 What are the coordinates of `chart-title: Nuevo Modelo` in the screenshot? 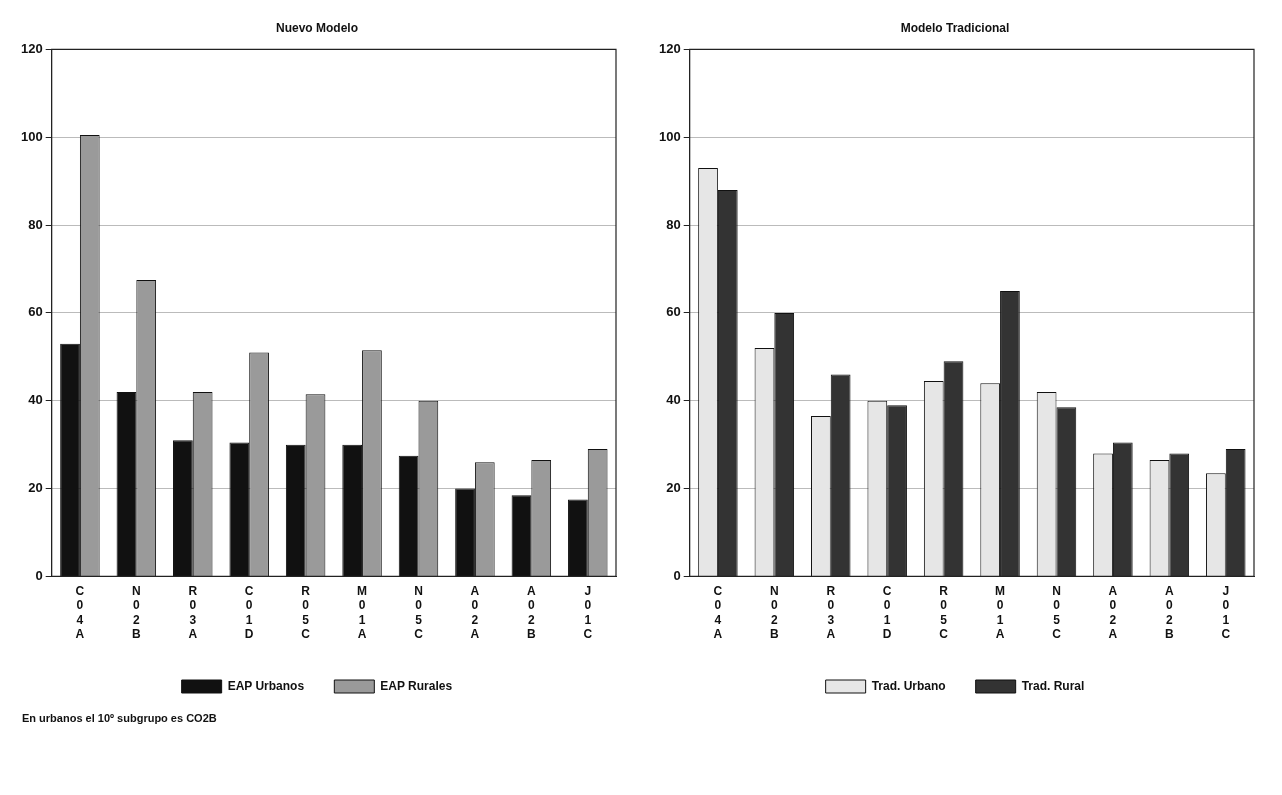 It's located at (317, 27).